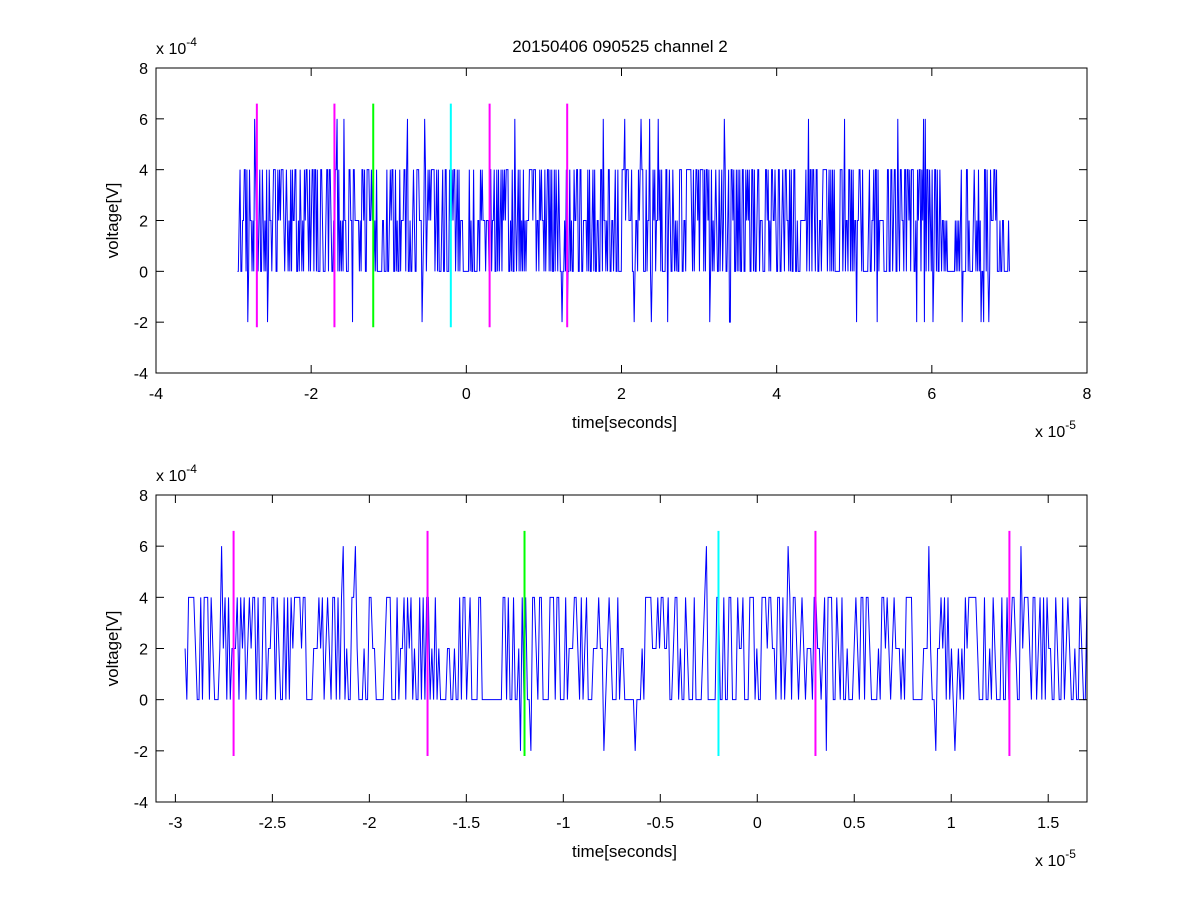  What do you see at coordinates (621, 394) in the screenshot?
I see `top-x-tick-label: 2` at bounding box center [621, 394].